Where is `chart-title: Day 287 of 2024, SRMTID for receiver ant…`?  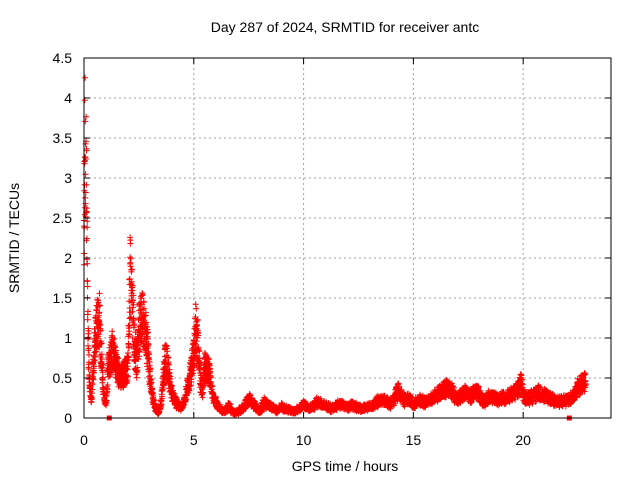
chart-title: Day 287 of 2024, SRMTID for receiver ant… is located at coordinates (345, 27).